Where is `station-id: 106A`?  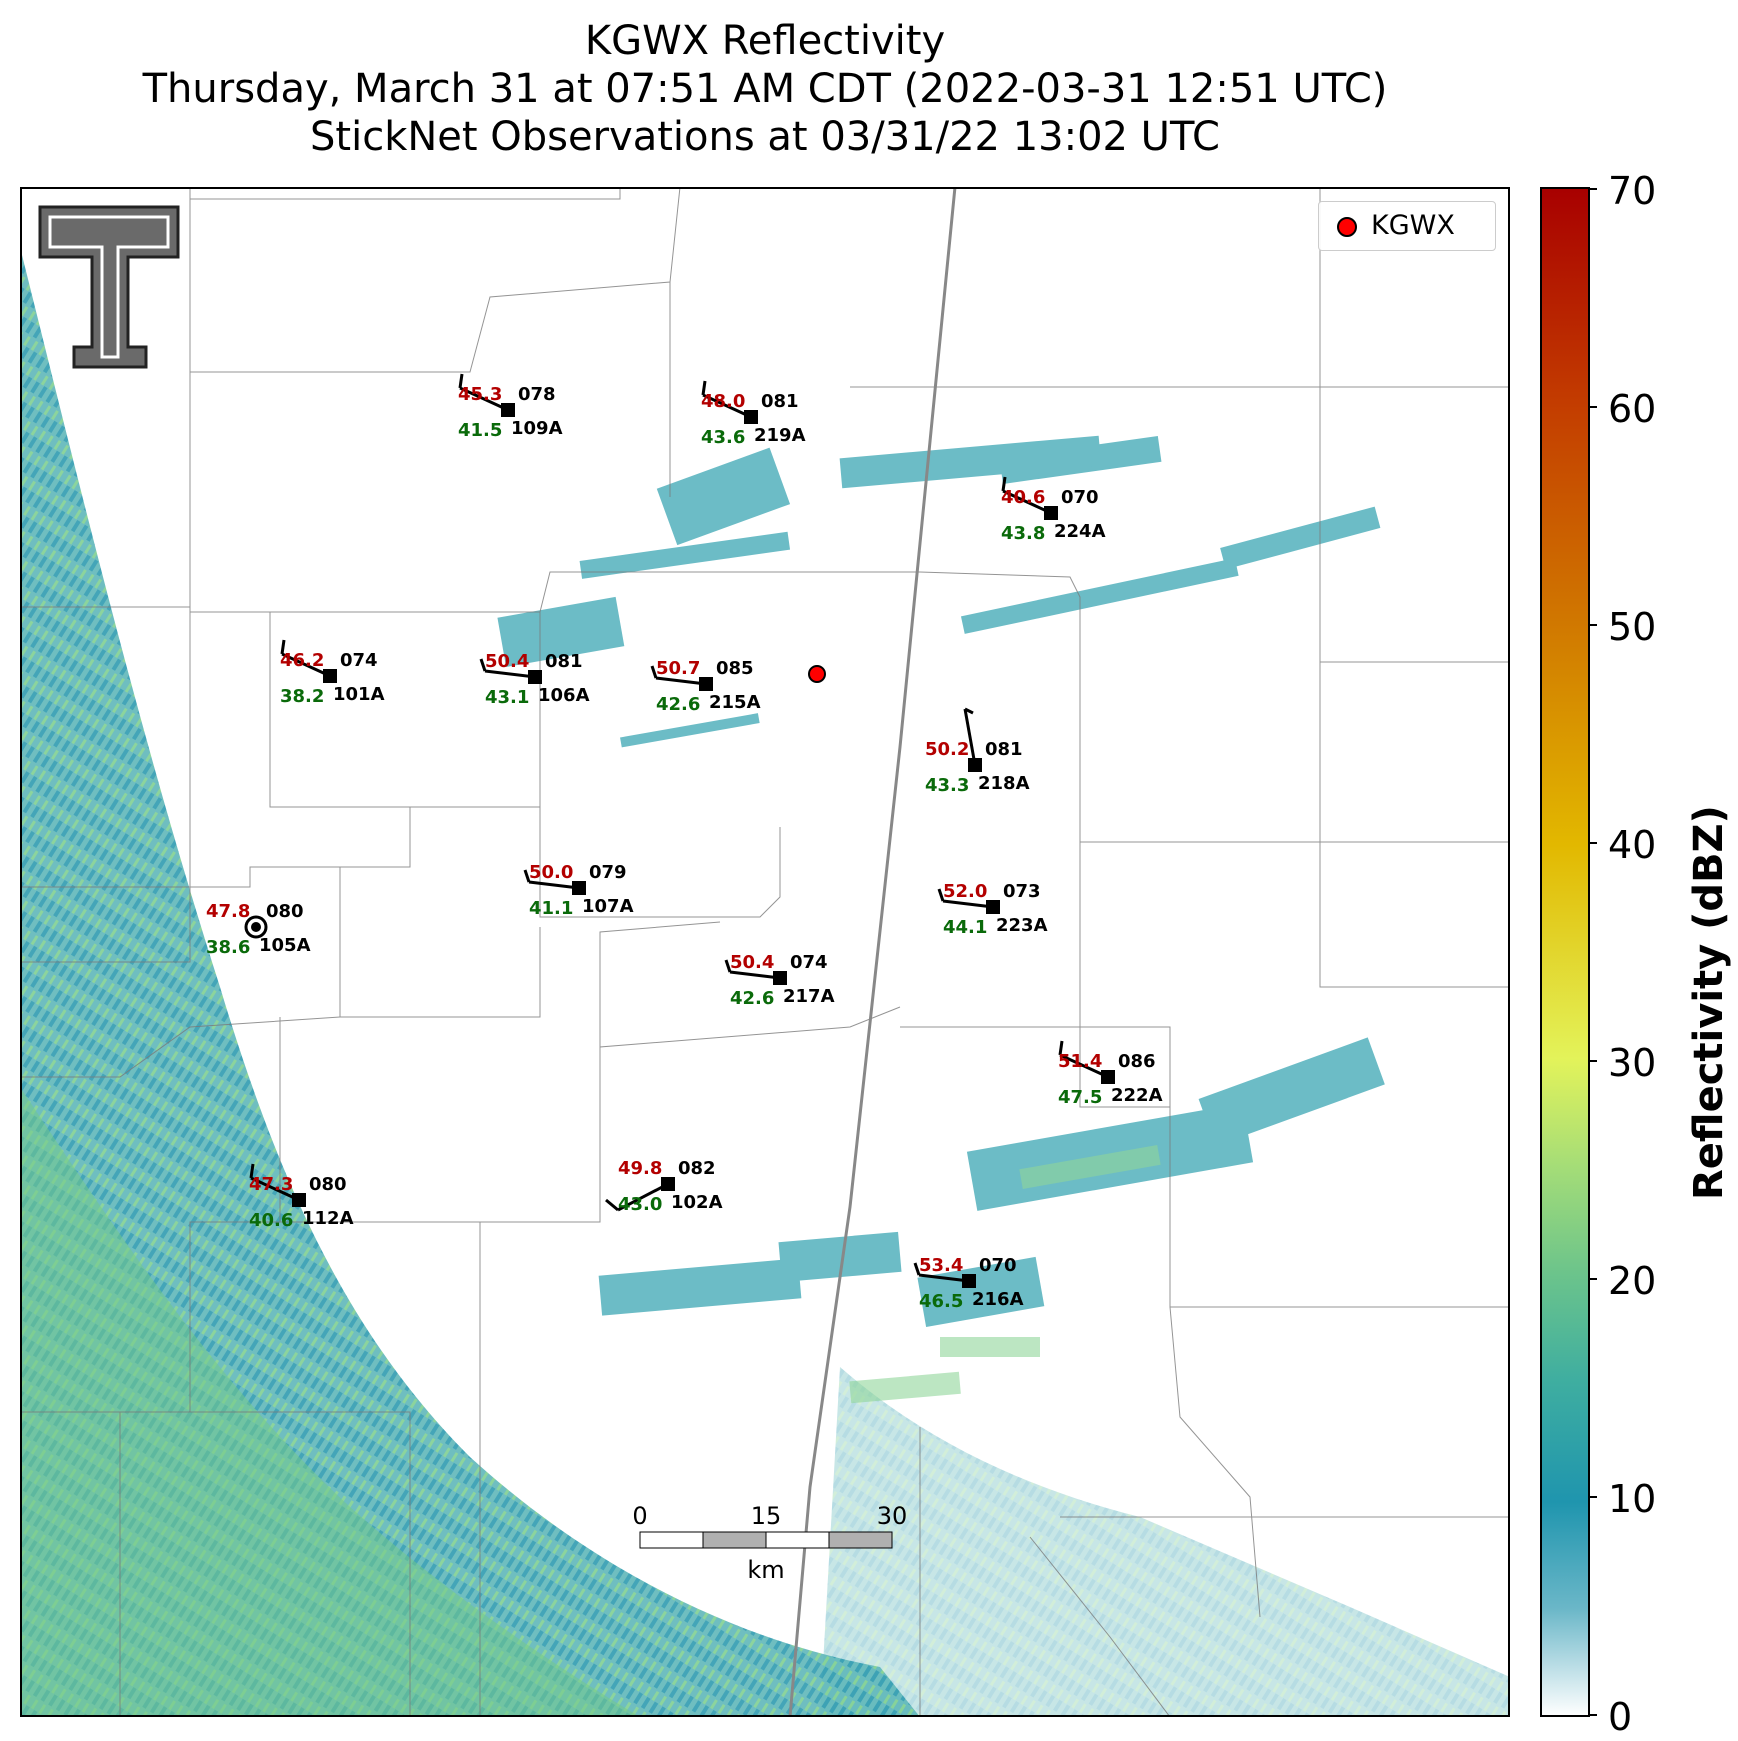 station-id: 106A is located at coordinates (564, 695).